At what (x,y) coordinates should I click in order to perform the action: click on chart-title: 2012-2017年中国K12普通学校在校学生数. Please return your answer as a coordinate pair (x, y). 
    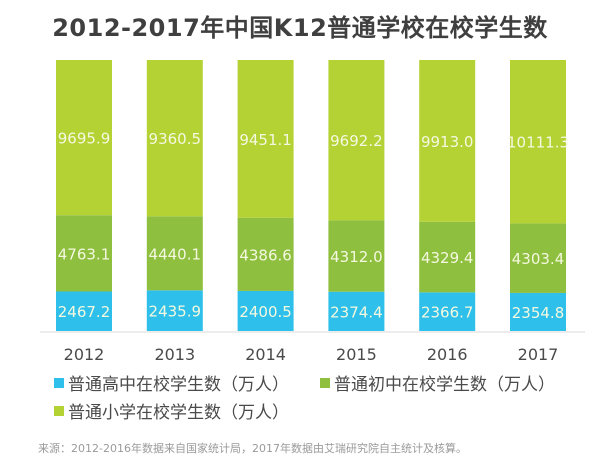
    Looking at the image, I should click on (300, 28).